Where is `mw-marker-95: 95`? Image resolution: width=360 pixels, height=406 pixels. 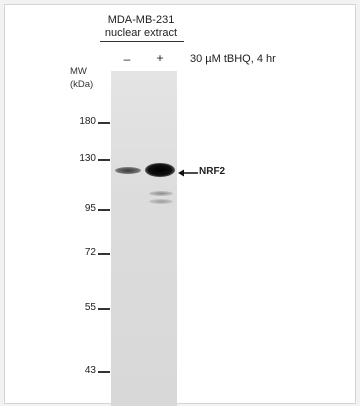 mw-marker-95: 95 is located at coordinates (90, 208).